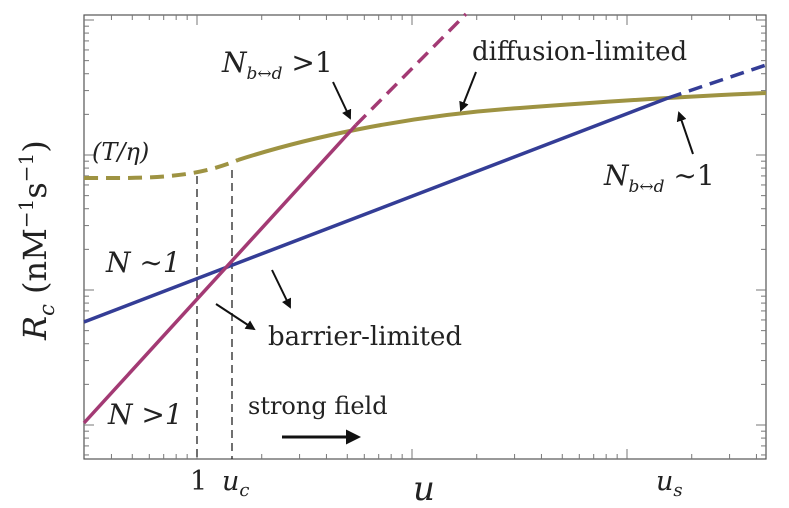 The width and height of the screenshot is (789, 508). What do you see at coordinates (468, 91) in the screenshot?
I see `arrow-diffusion` at bounding box center [468, 91].